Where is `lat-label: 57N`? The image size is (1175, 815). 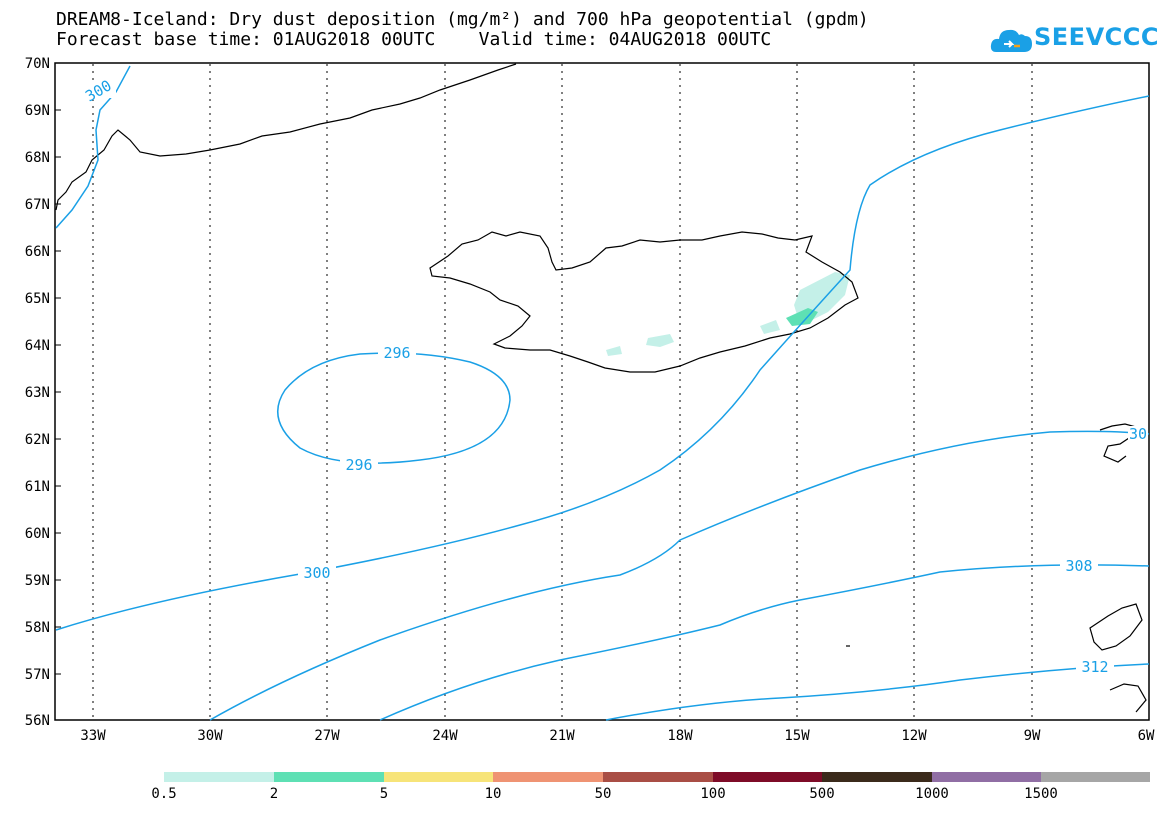
lat-label: 57N is located at coordinates (37, 675).